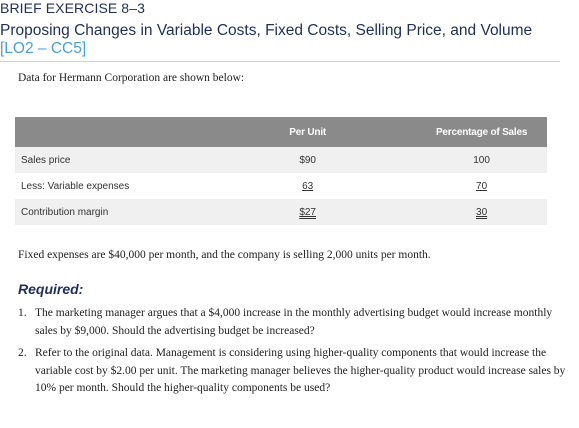 Image resolution: width=579 pixels, height=428 pixels. Describe the element at coordinates (22, 313) in the screenshot. I see `requirement-number: 1.` at that location.